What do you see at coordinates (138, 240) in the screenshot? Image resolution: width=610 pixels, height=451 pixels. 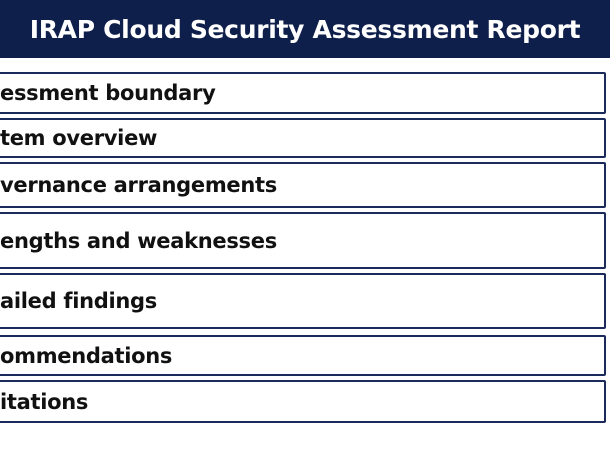 I see `row-label: engths and weaknesses` at bounding box center [138, 240].